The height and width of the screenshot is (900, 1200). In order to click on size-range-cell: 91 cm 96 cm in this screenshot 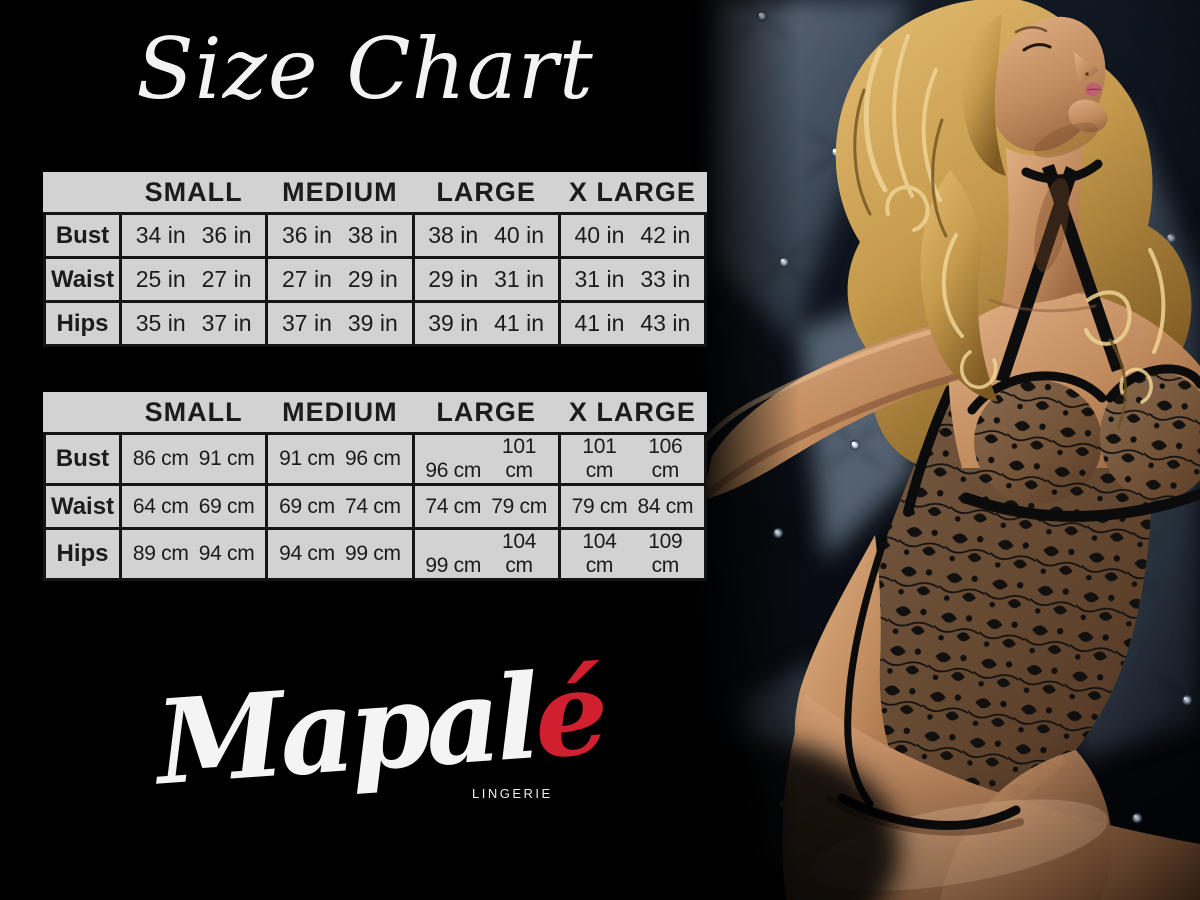, I will do `click(340, 459)`.